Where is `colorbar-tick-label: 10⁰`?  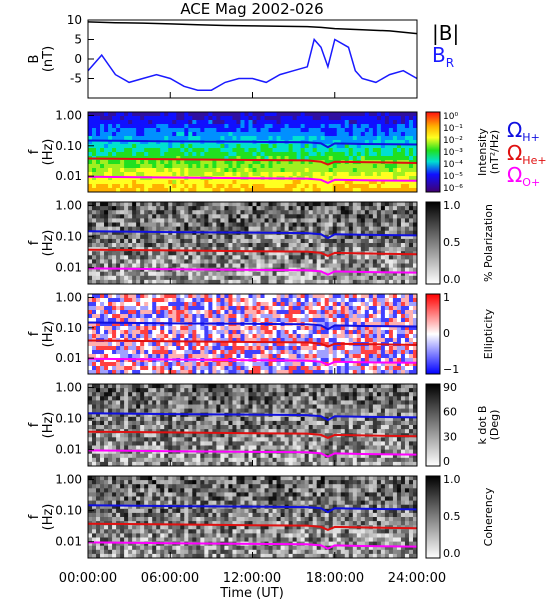 colorbar-tick-label: 10⁰ is located at coordinates (450, 117).